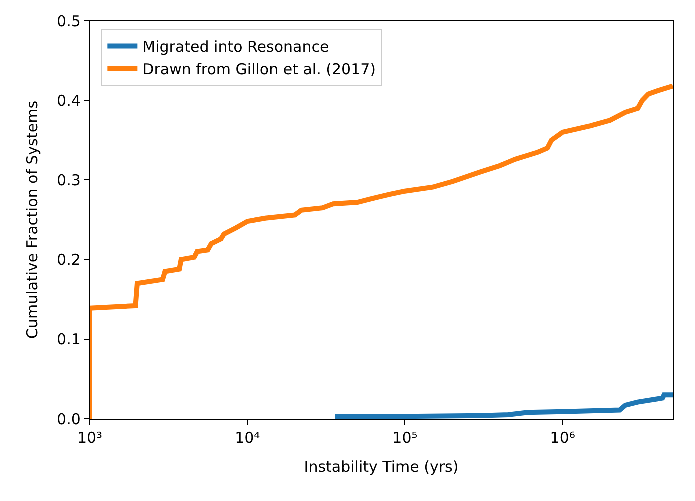  What do you see at coordinates (69, 419) in the screenshot?
I see `y-tick-label: 0.0` at bounding box center [69, 419].